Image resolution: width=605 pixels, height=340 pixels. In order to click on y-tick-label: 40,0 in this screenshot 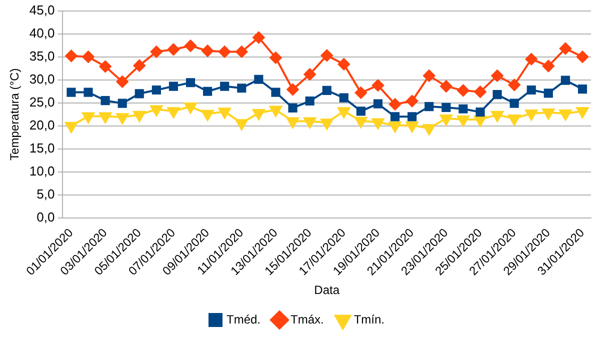, I will do `click(42, 32)`.